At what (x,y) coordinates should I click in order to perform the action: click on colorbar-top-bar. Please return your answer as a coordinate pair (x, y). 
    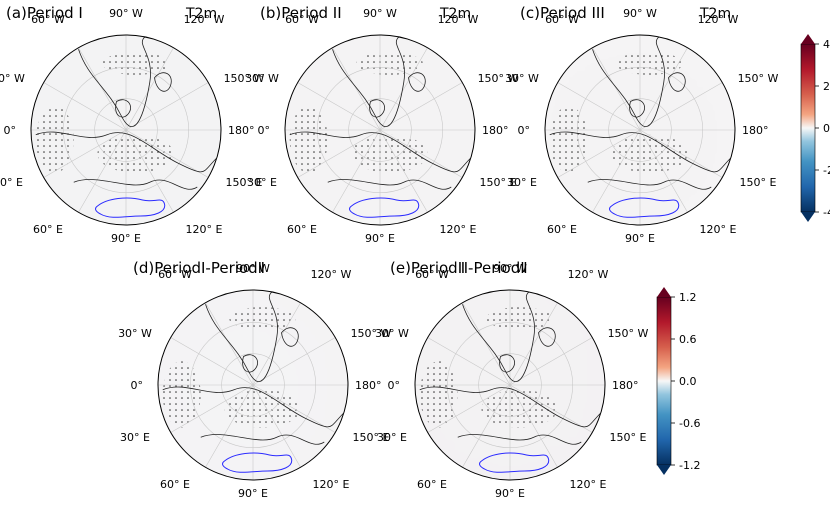
    Looking at the image, I should click on (808, 128).